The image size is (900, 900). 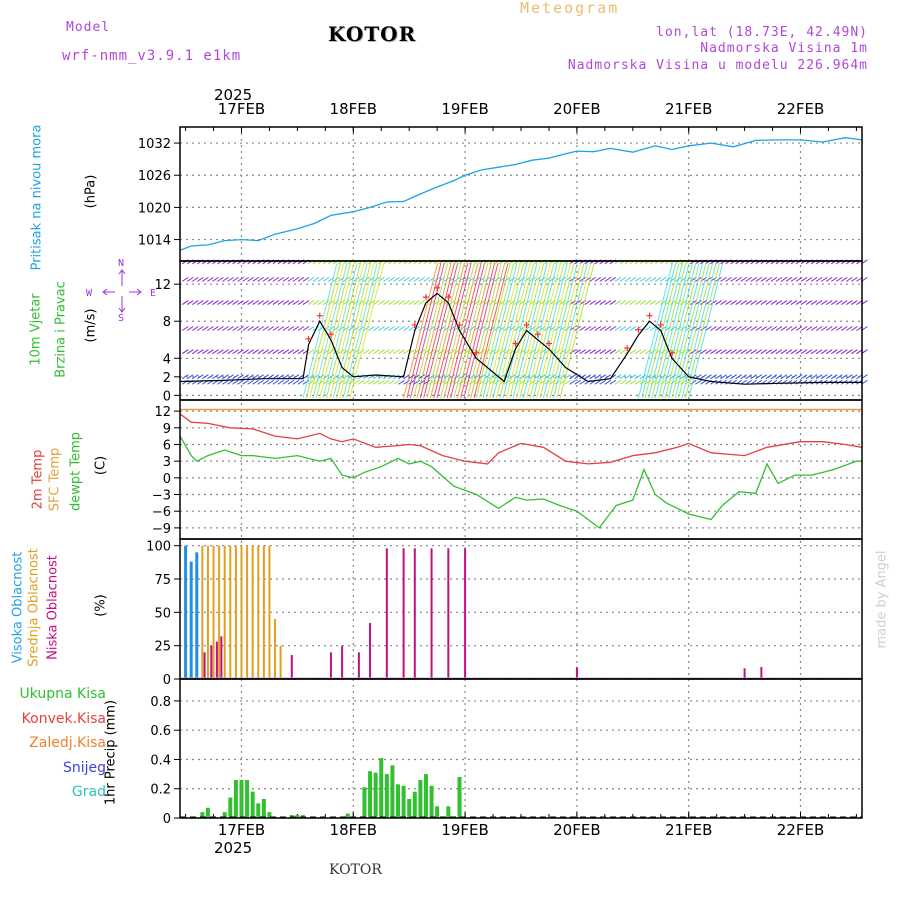 What do you see at coordinates (160, 790) in the screenshot?
I see `precip-axis-tick-label: 0.2` at bounding box center [160, 790].